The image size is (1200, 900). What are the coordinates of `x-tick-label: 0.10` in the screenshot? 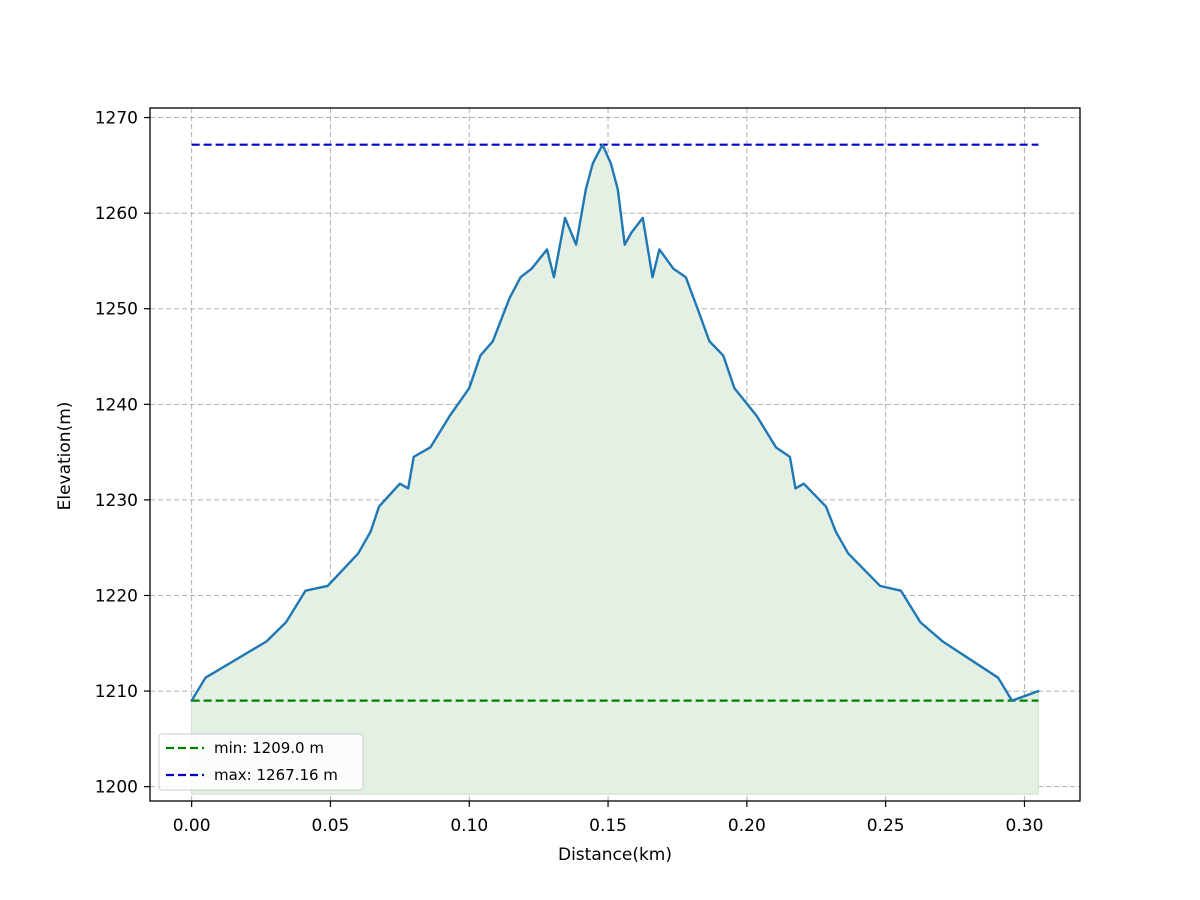 It's located at (469, 826).